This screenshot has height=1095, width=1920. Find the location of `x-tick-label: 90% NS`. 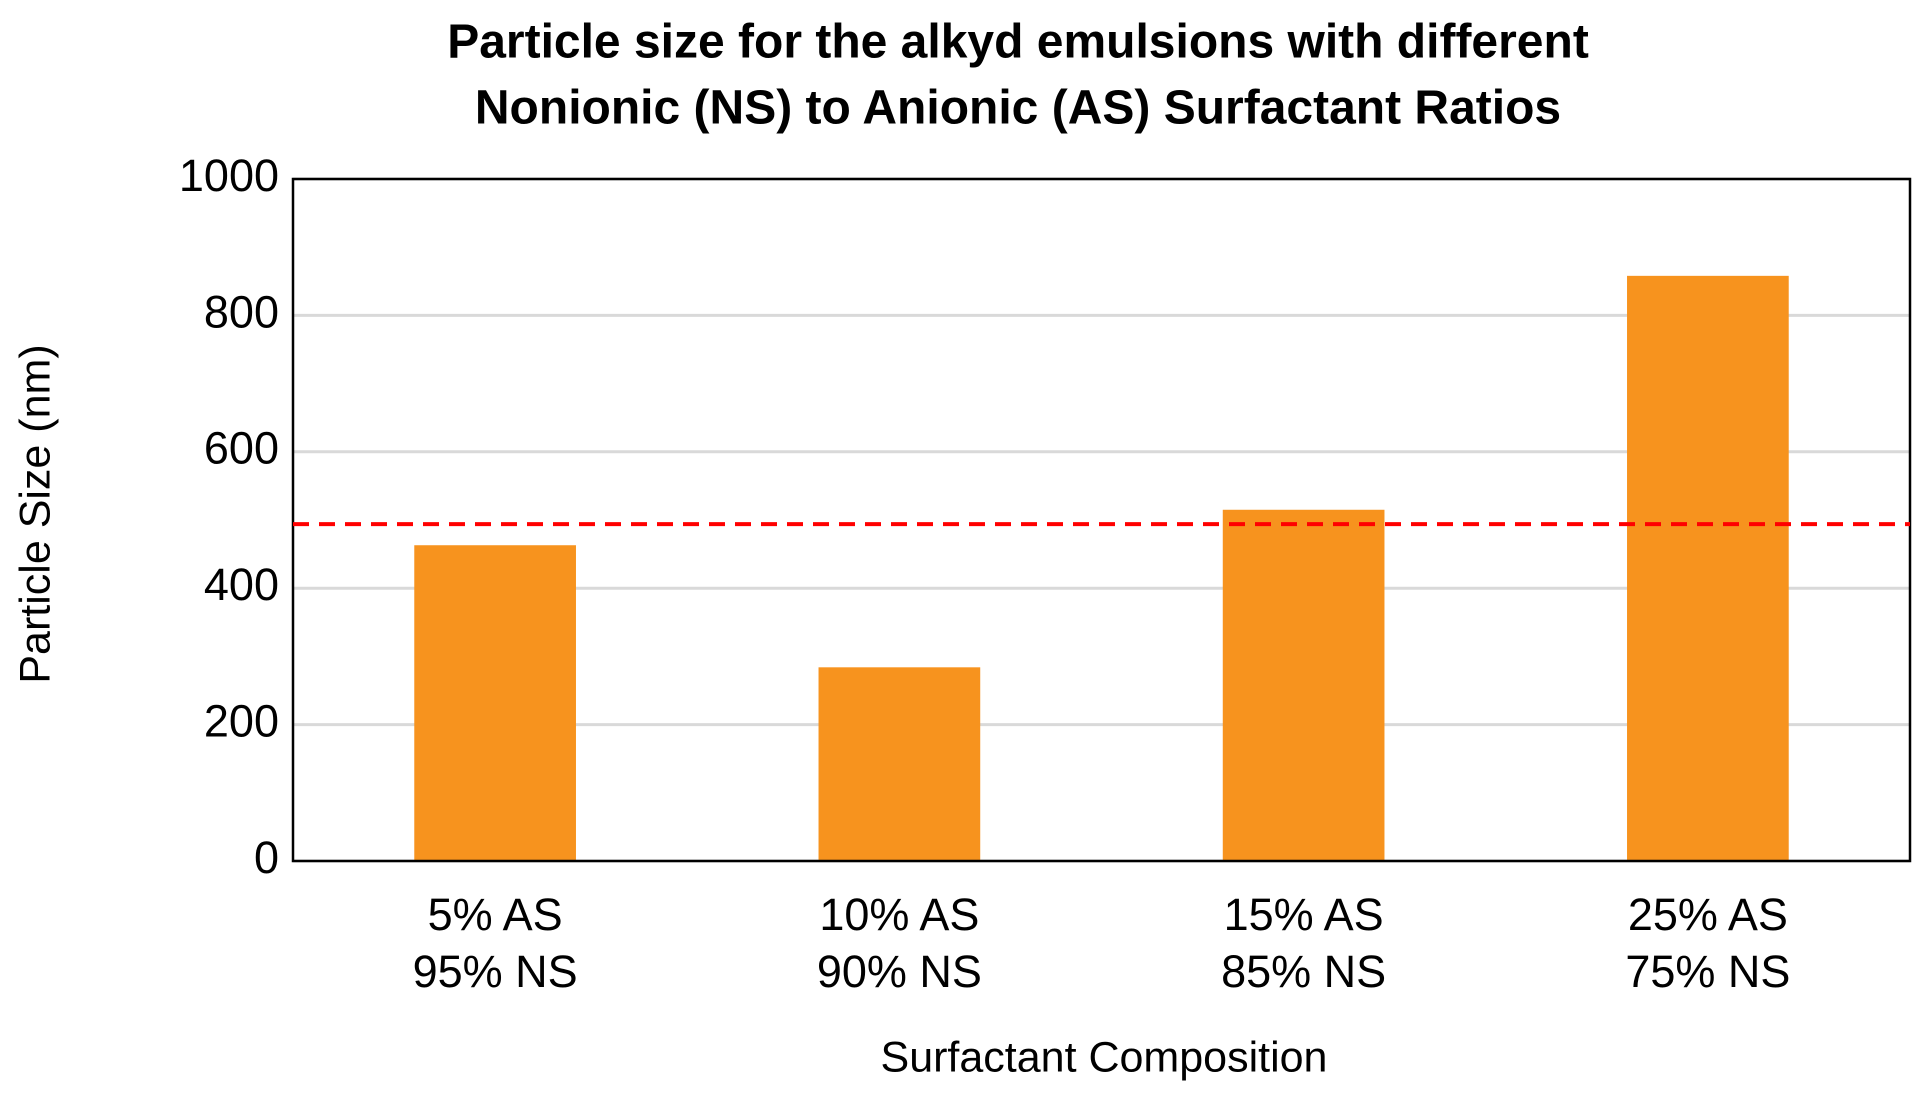

x-tick-label: 90% NS is located at coordinates (899, 971).